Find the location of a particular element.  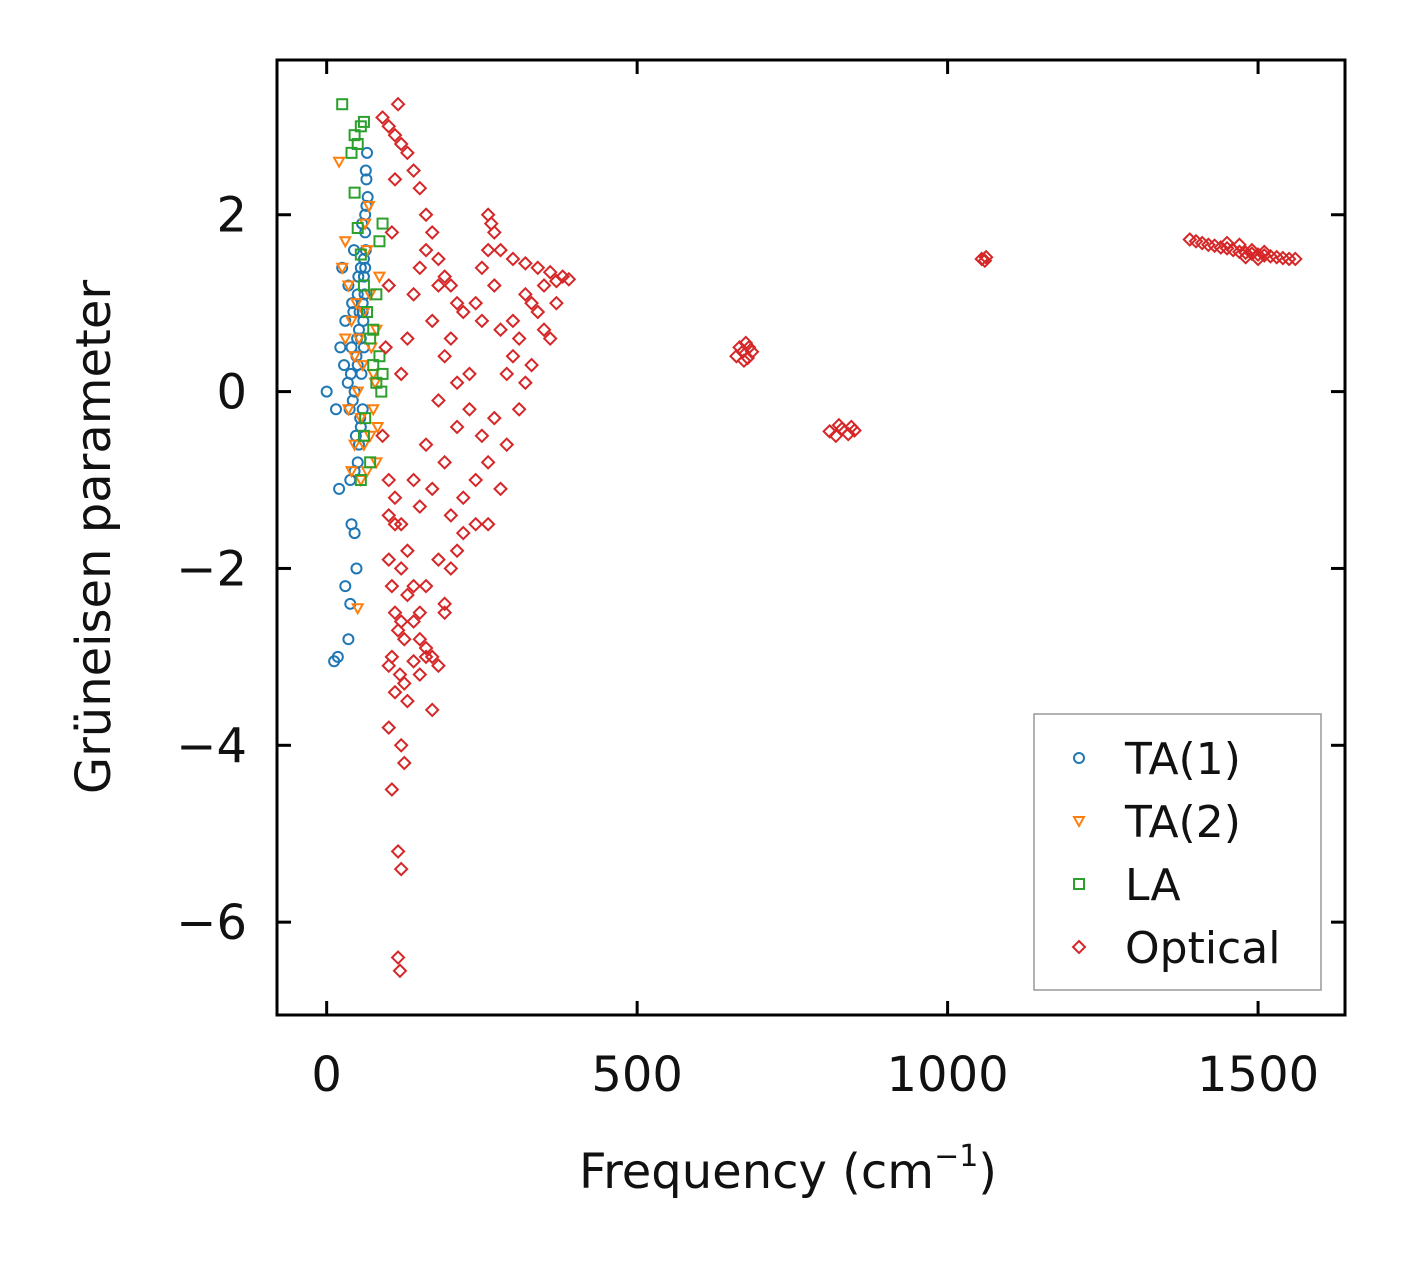

y-tick-label: 2 is located at coordinates (231, 216).